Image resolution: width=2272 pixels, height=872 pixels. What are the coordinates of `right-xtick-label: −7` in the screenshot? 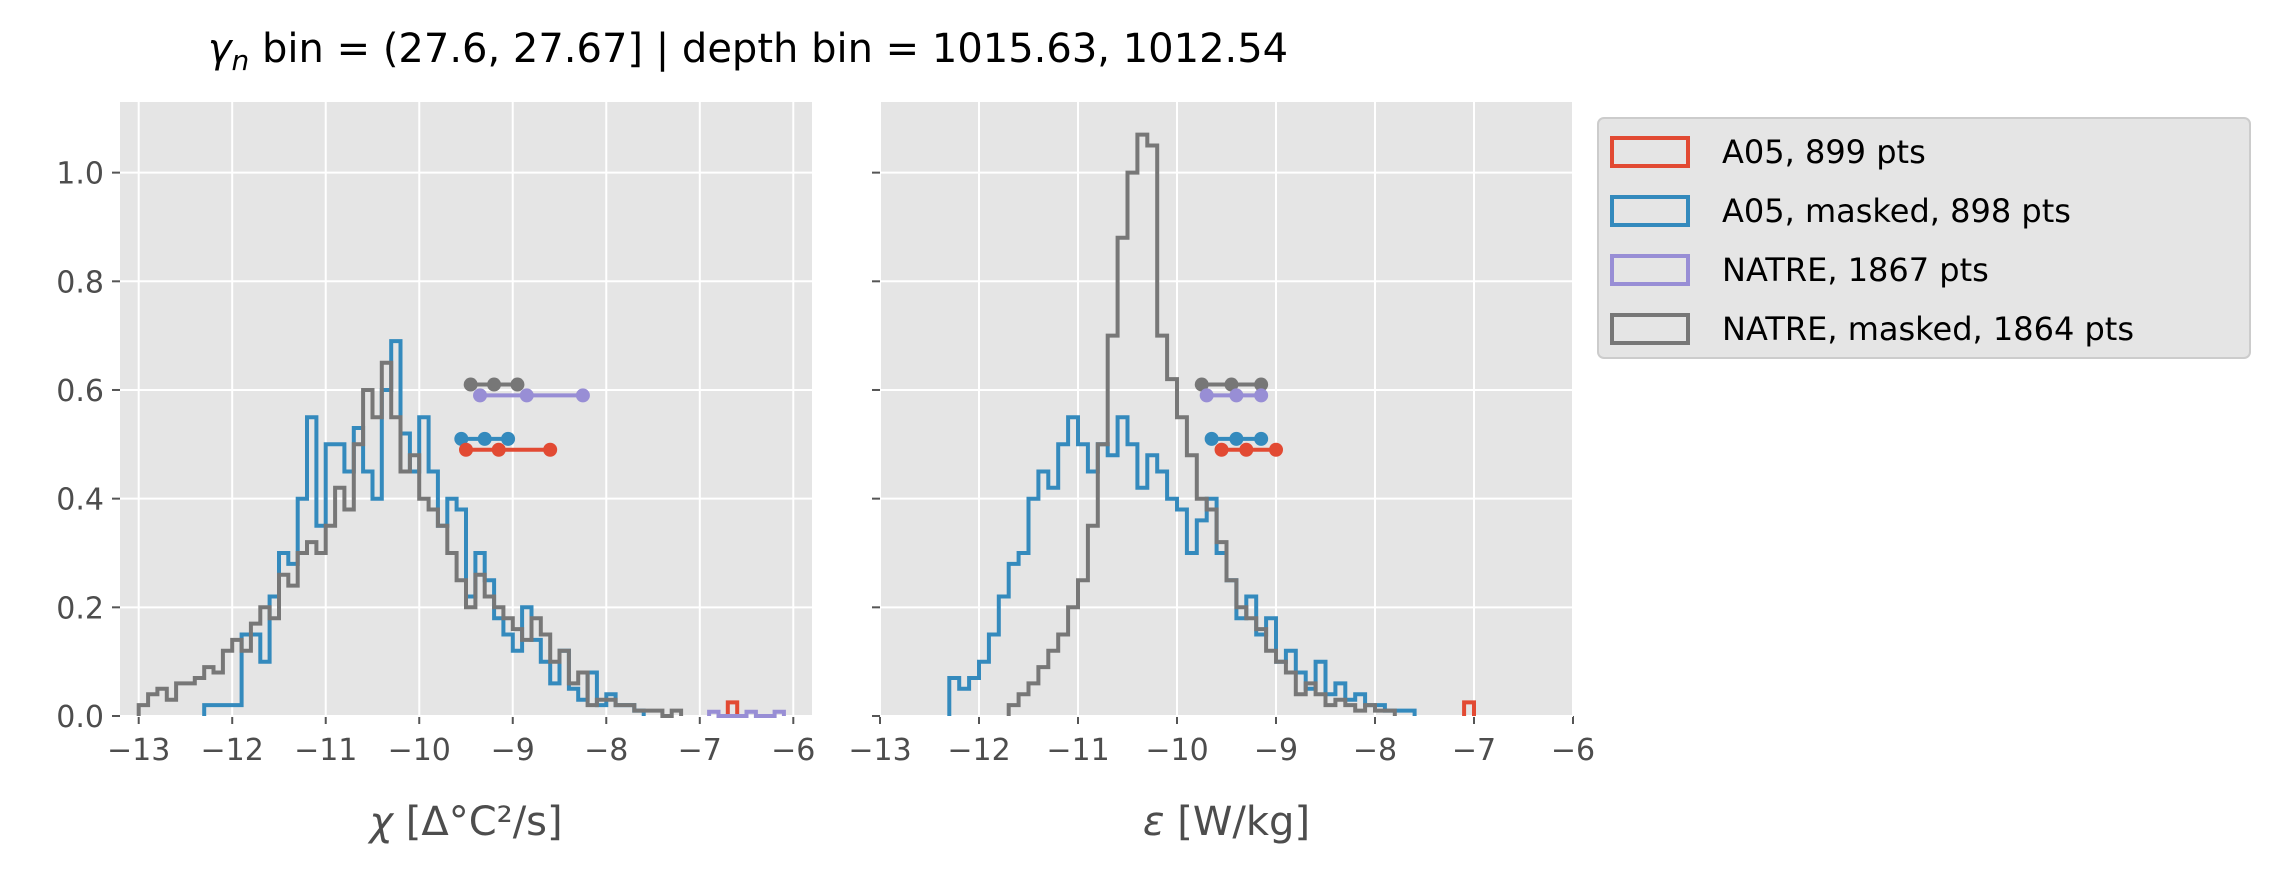 It's located at (1474, 750).